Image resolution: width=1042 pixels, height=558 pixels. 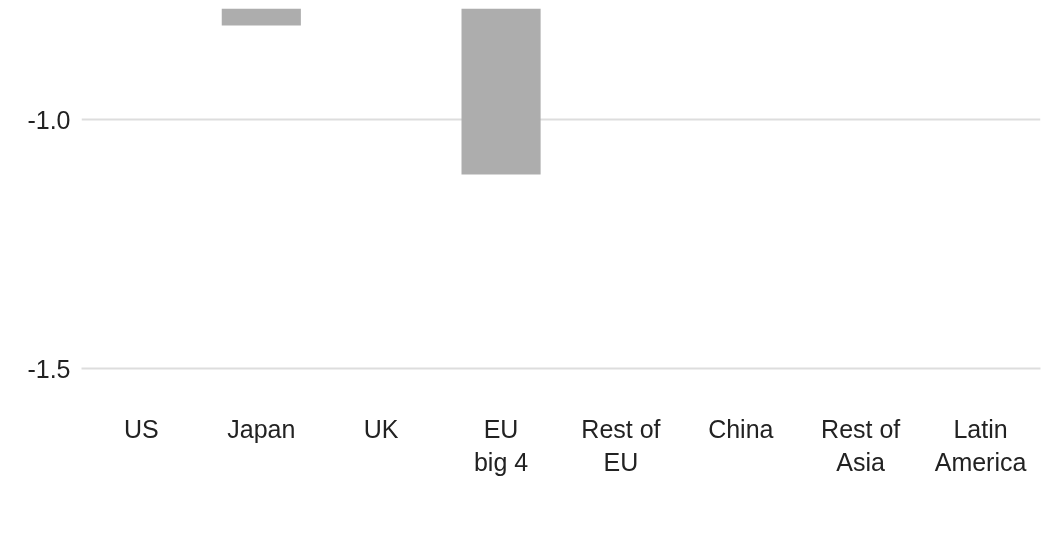 I want to click on x-tick-label: Latin America, so click(x=980, y=445).